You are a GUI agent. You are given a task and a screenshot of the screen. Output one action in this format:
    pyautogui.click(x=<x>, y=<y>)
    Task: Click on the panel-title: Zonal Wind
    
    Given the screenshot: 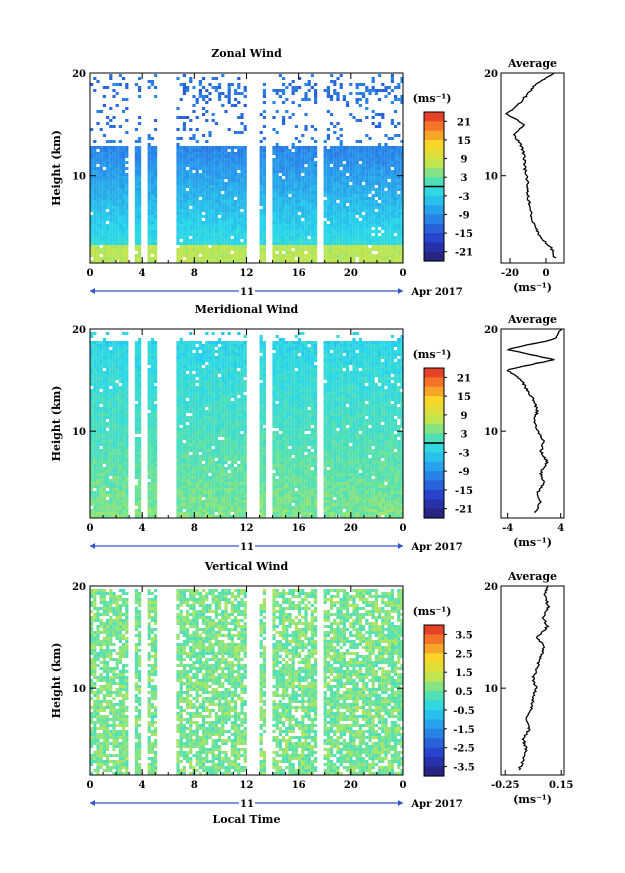 What is the action you would take?
    pyautogui.click(x=246, y=53)
    